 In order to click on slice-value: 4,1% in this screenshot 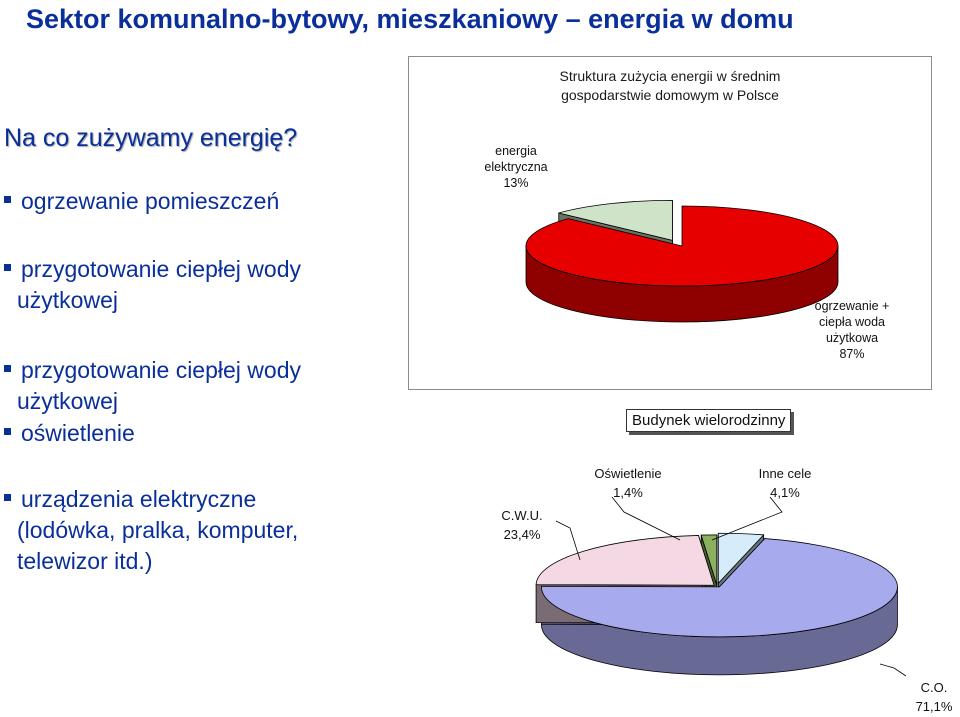, I will do `click(785, 492)`.